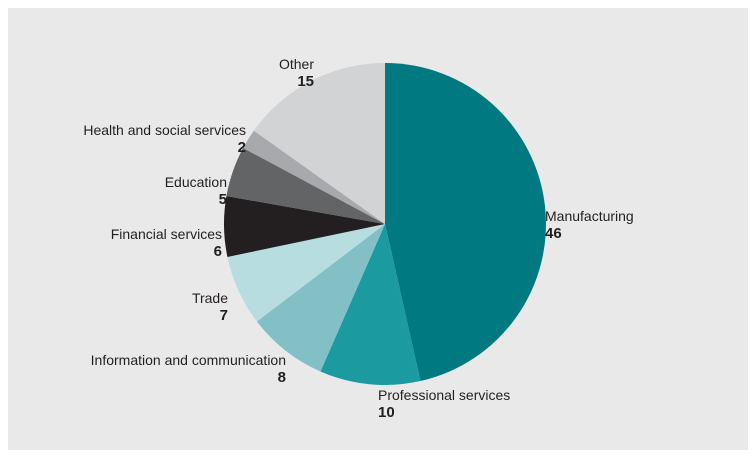 This screenshot has height=458, width=756. What do you see at coordinates (589, 216) in the screenshot?
I see `slice-label-manufacturing: Manufacturing` at bounding box center [589, 216].